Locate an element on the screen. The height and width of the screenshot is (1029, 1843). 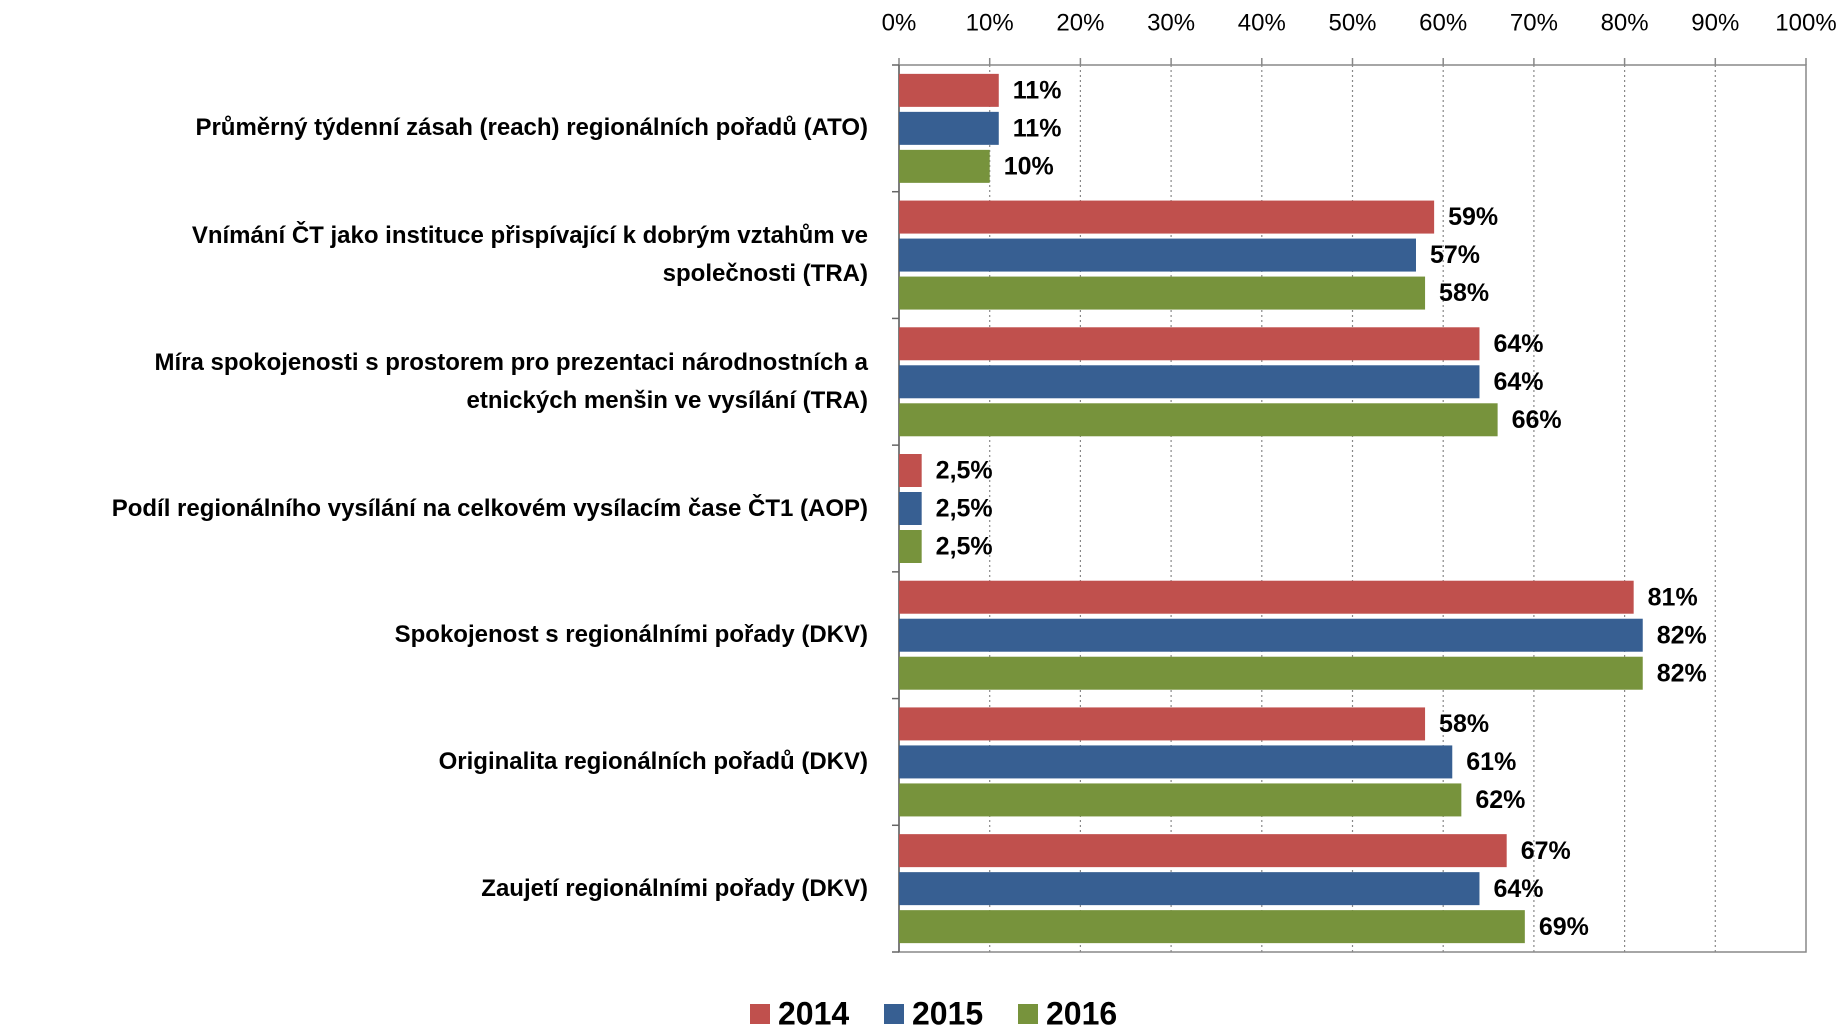
x-tick-label: 90% is located at coordinates (1715, 22).